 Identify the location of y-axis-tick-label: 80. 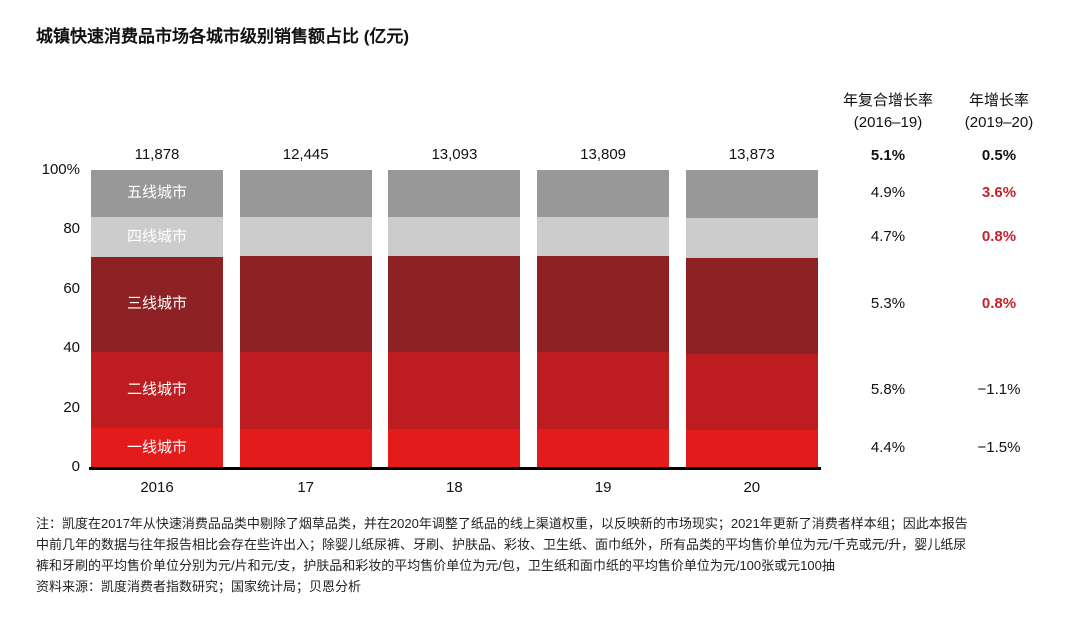
(71, 229).